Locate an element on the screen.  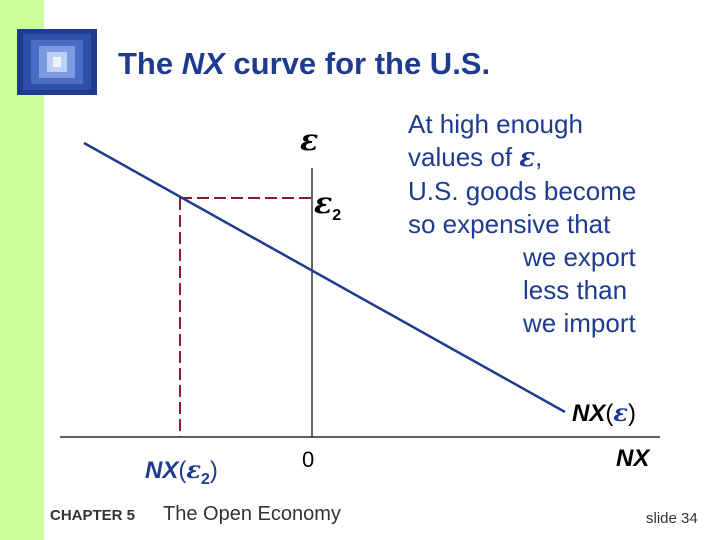
eps2-label: ε2 is located at coordinates (328, 205).